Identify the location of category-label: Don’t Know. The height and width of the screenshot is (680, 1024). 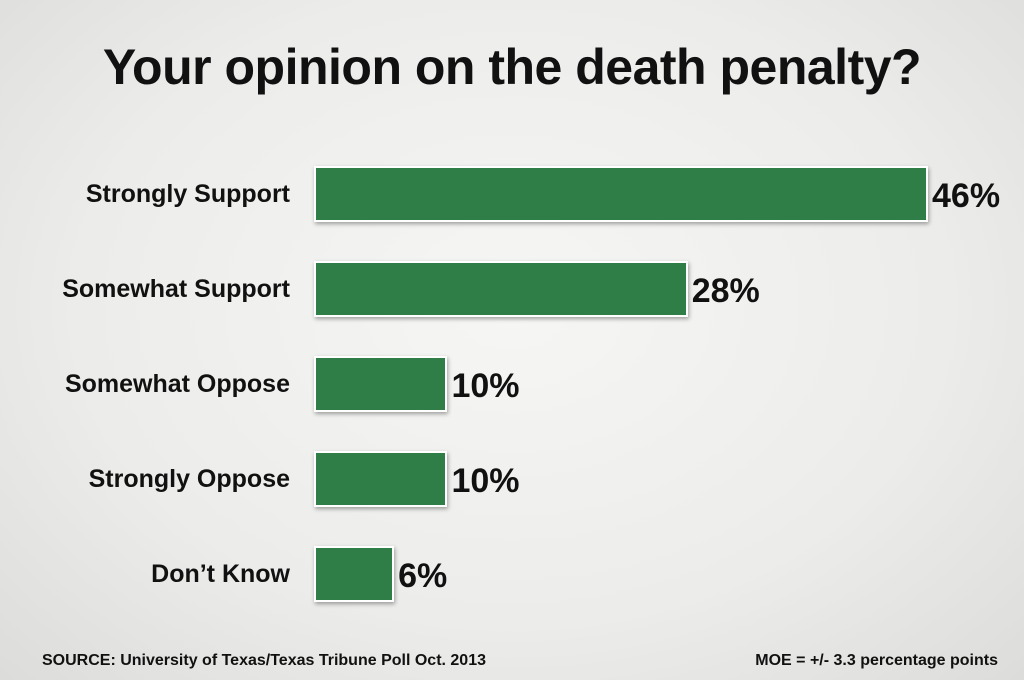
(220, 574).